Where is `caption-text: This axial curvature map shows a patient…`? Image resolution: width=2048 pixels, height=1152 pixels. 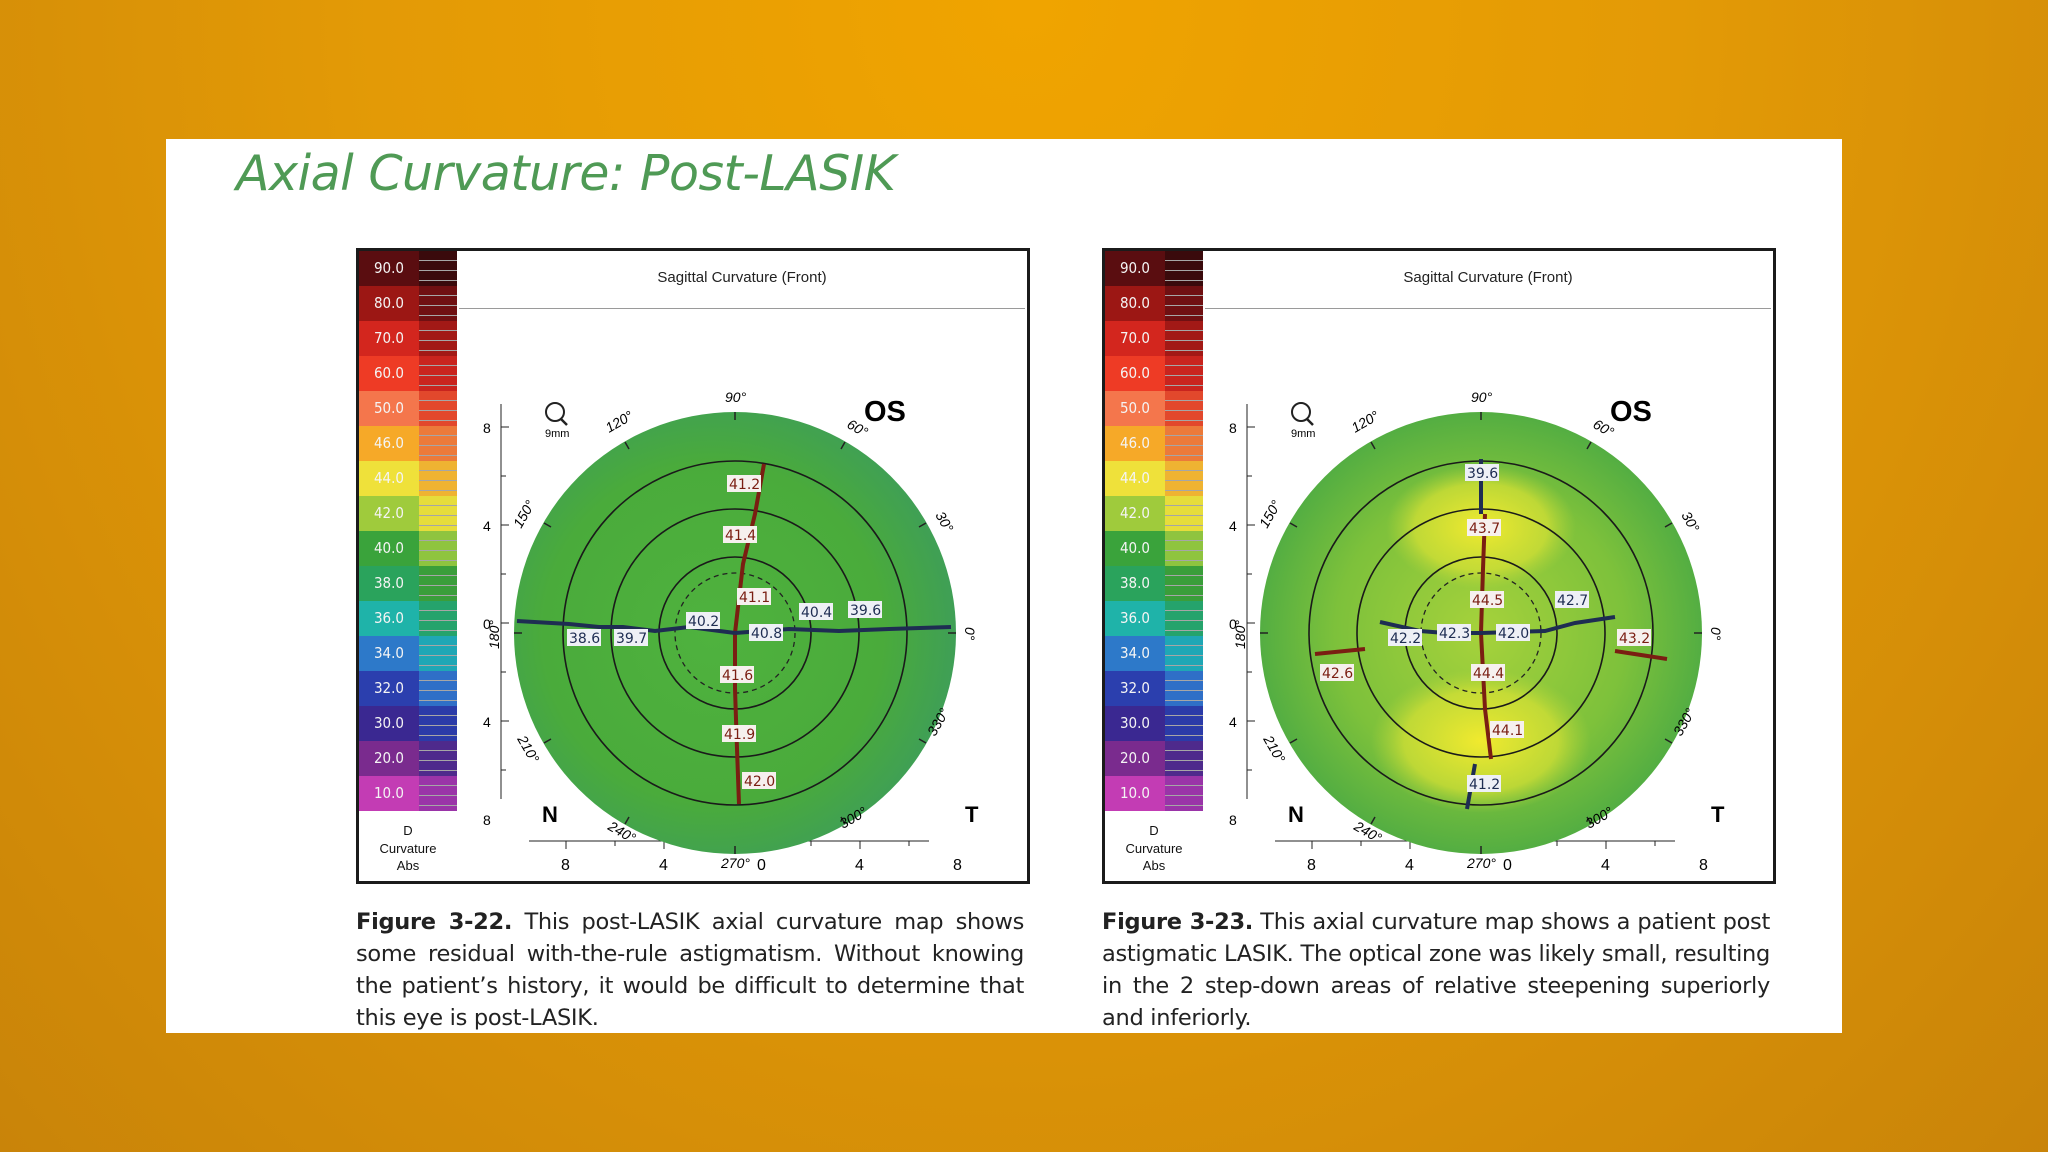
caption-text: This axial curvature map shows a patient… is located at coordinates (1436, 969).